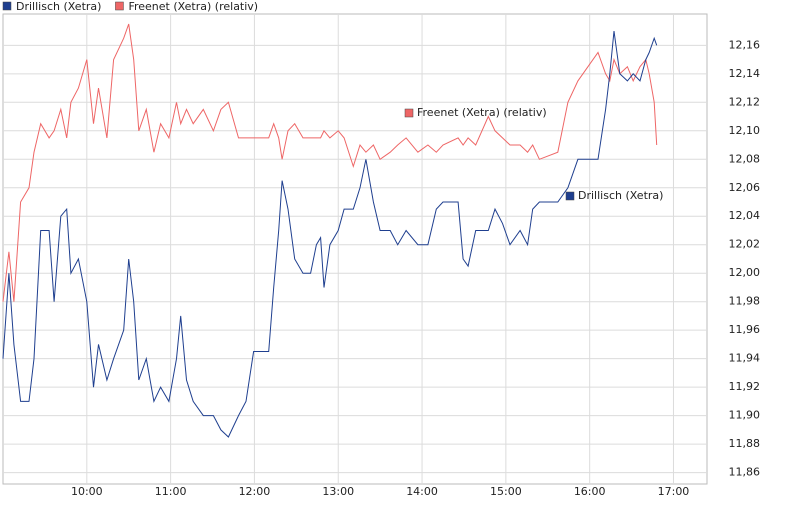  What do you see at coordinates (745, 272) in the screenshot?
I see `y-tick-label: 12,00` at bounding box center [745, 272].